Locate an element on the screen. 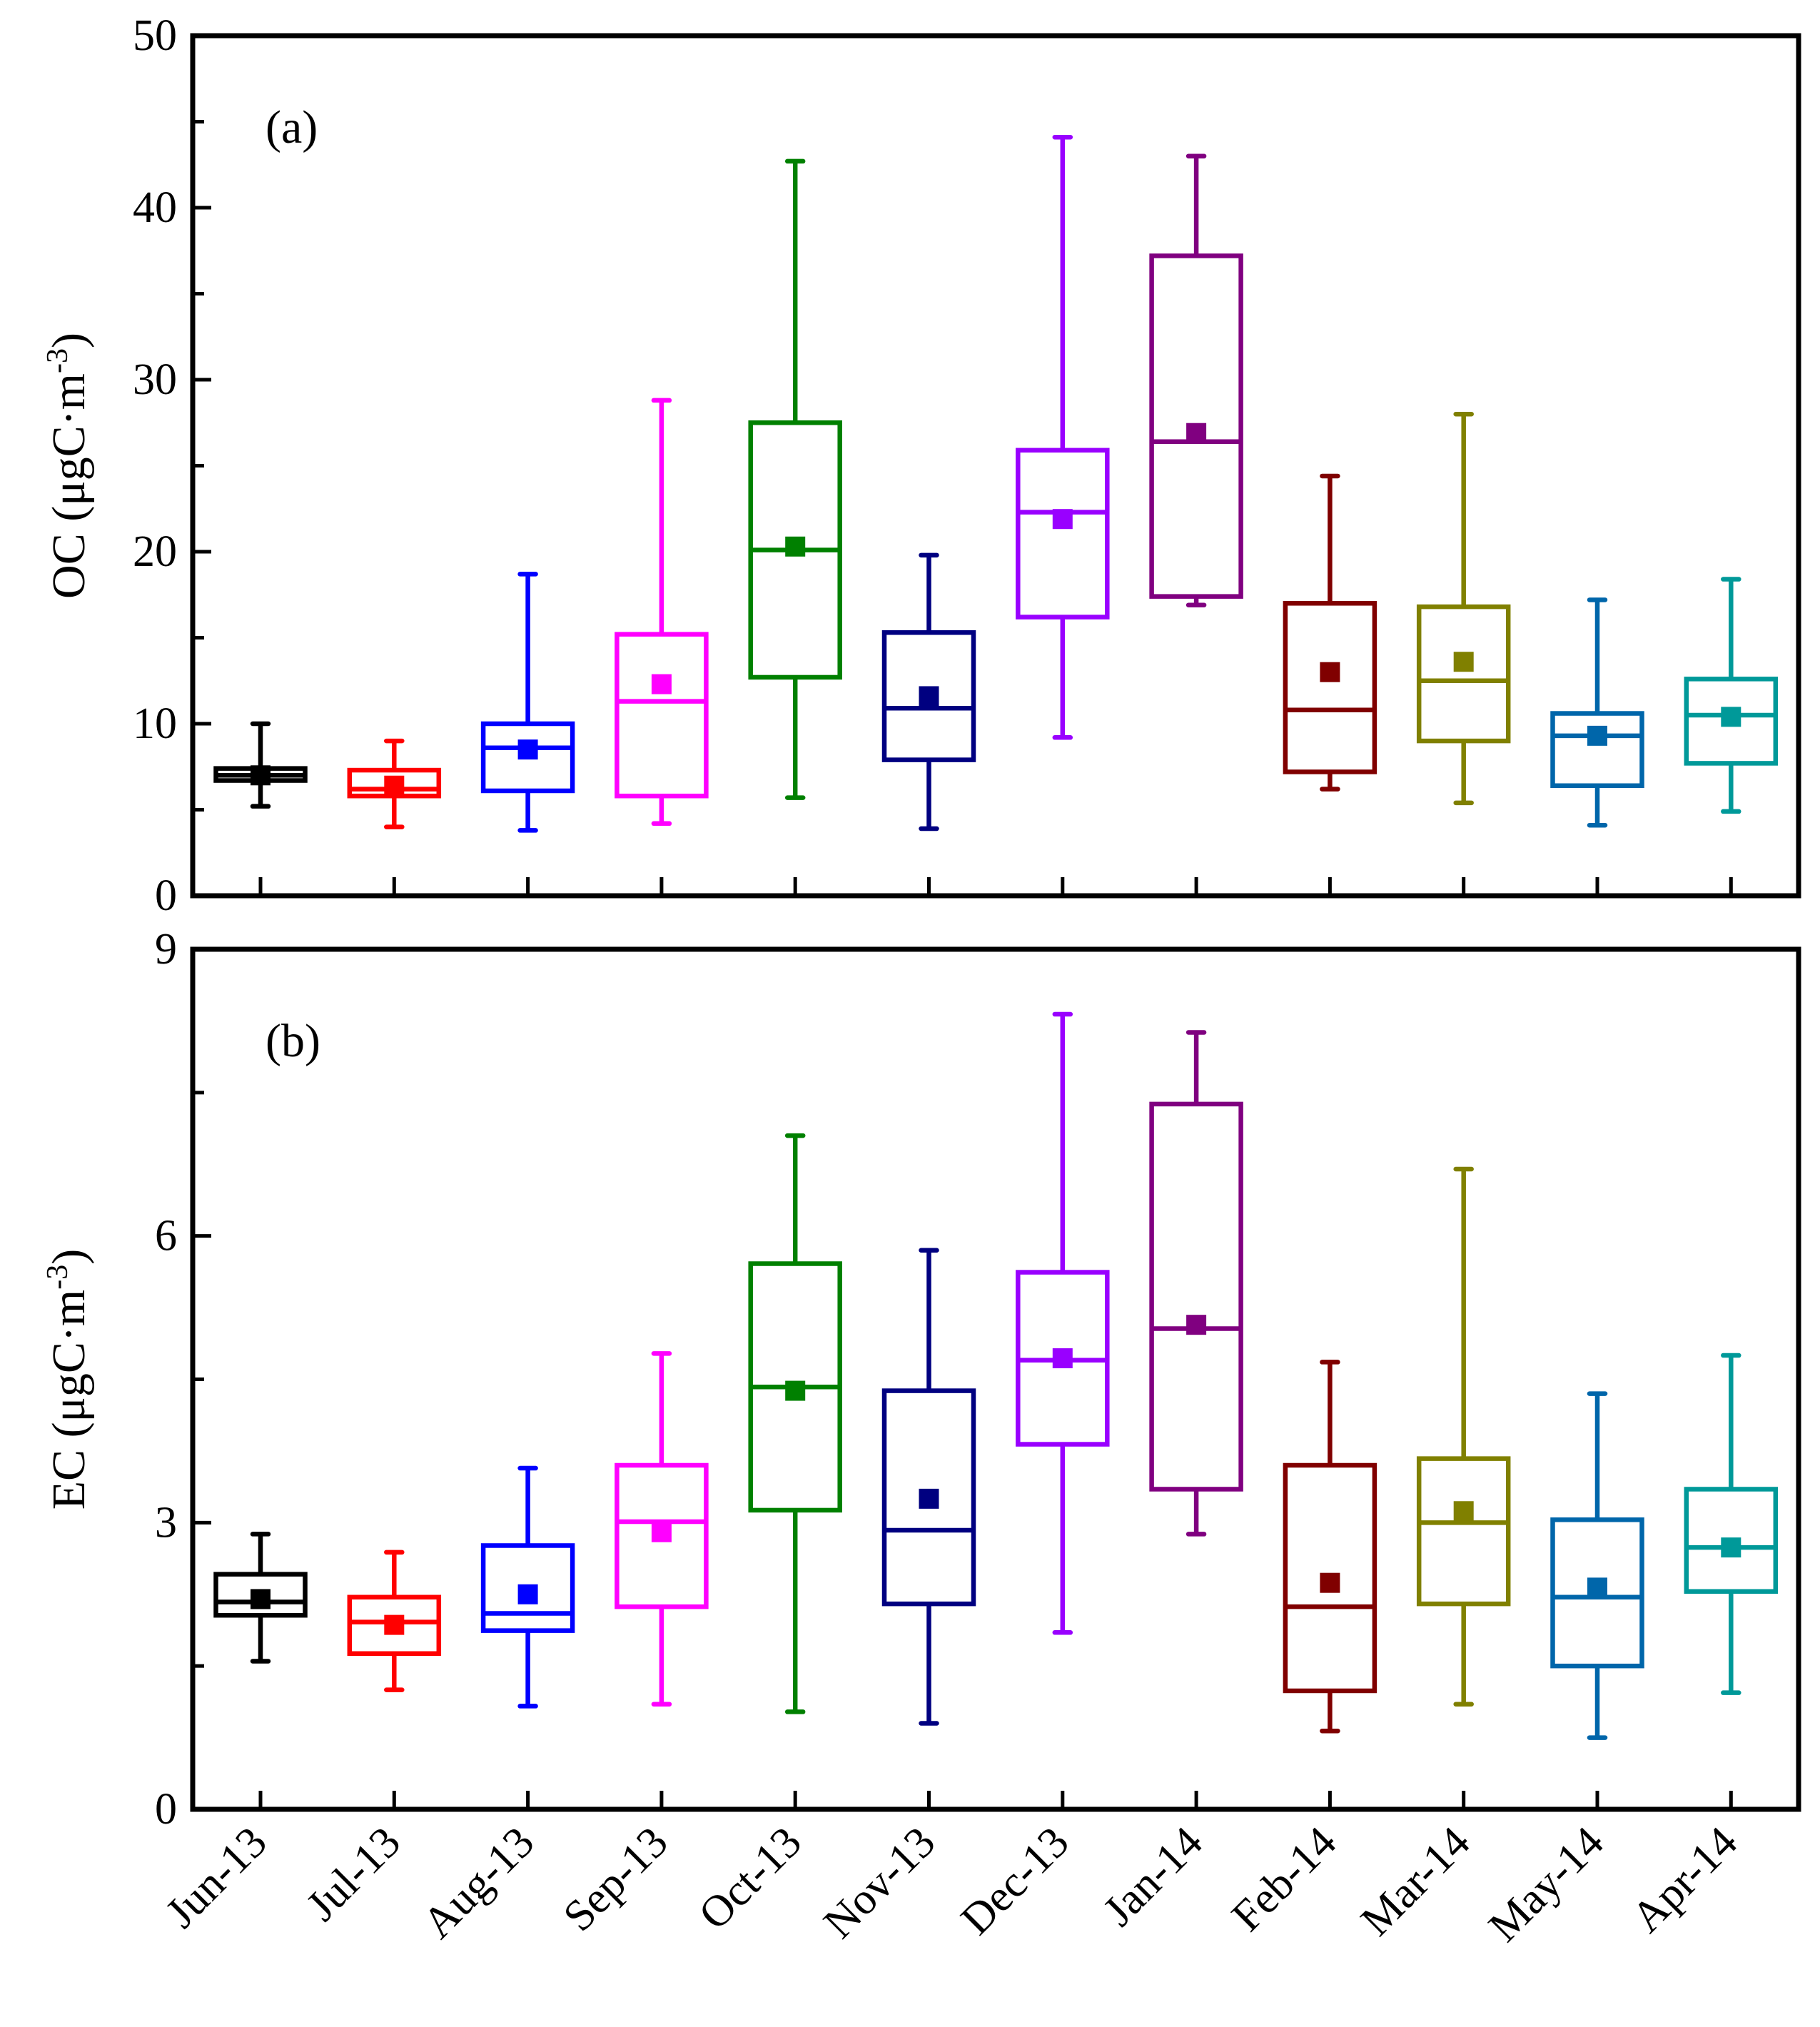 This screenshot has height=2027, width=1820. y-tick-label: 9 is located at coordinates (166, 950).